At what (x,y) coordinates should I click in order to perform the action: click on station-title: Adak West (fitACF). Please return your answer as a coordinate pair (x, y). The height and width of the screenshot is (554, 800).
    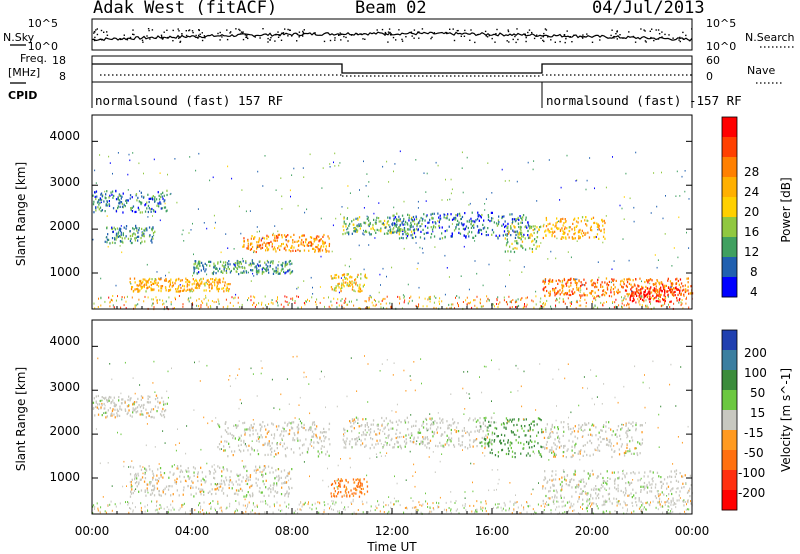
    Looking at the image, I should click on (185, 9).